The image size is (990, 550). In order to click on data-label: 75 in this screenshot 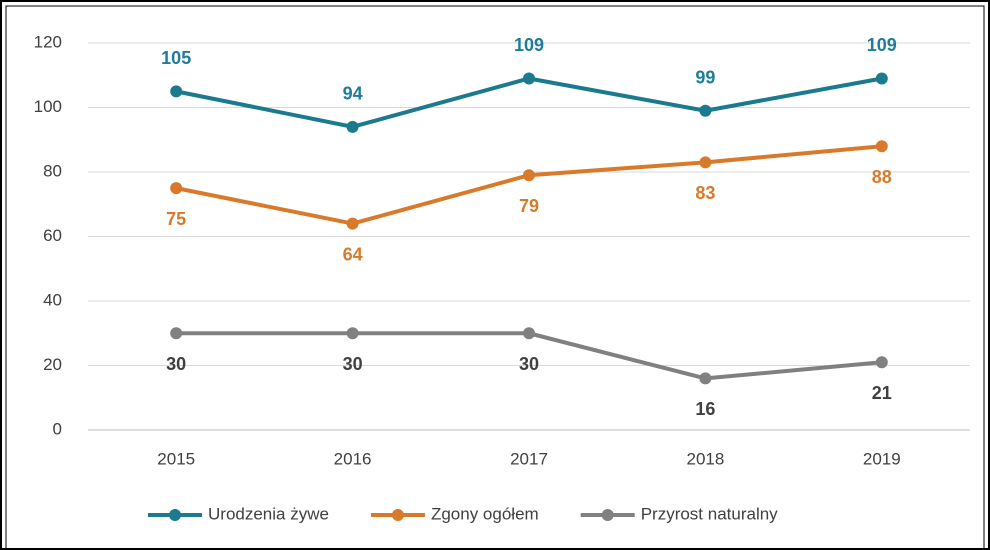, I will do `click(176, 219)`.